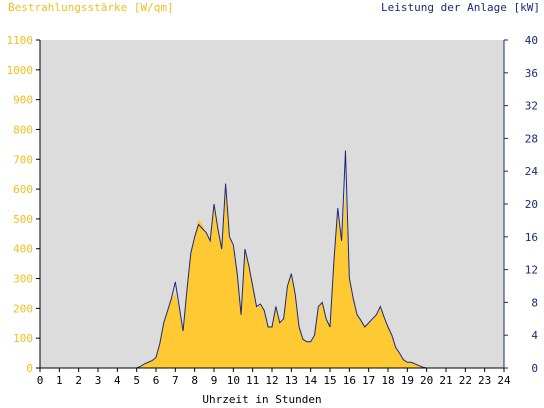 This screenshot has width=544, height=408. I want to click on right-y-tick-label: 12, so click(531, 270).